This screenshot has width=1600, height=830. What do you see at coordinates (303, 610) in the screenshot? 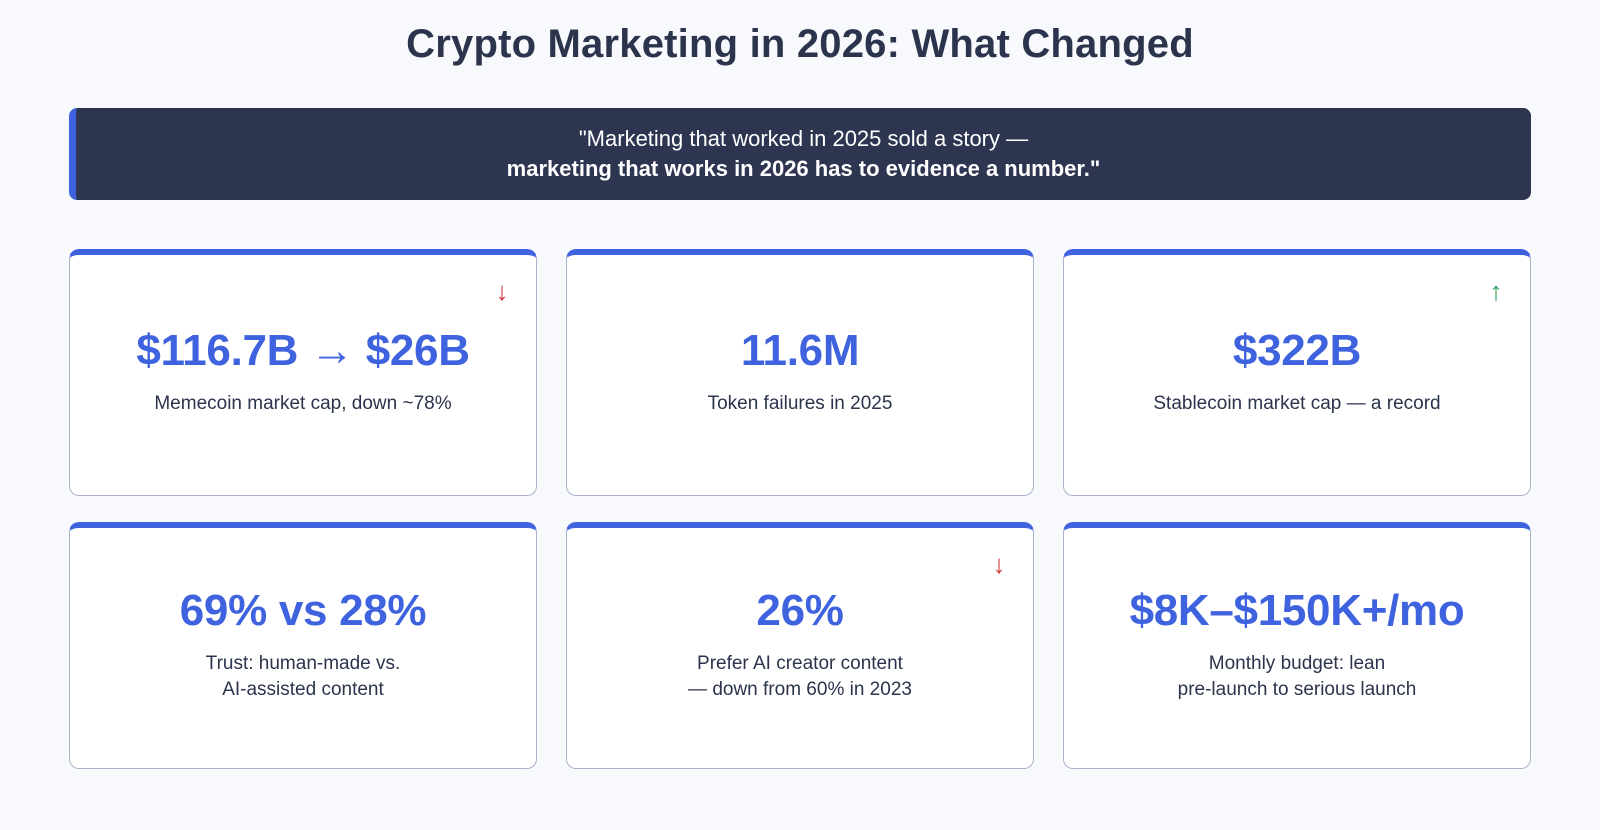
I see `stat-value: 69% vs 28%` at bounding box center [303, 610].